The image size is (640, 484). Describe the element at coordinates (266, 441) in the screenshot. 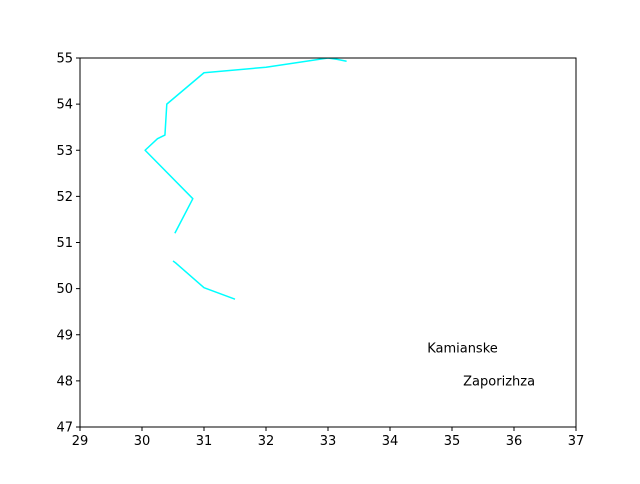

I see `x-tick-label: 32` at that location.